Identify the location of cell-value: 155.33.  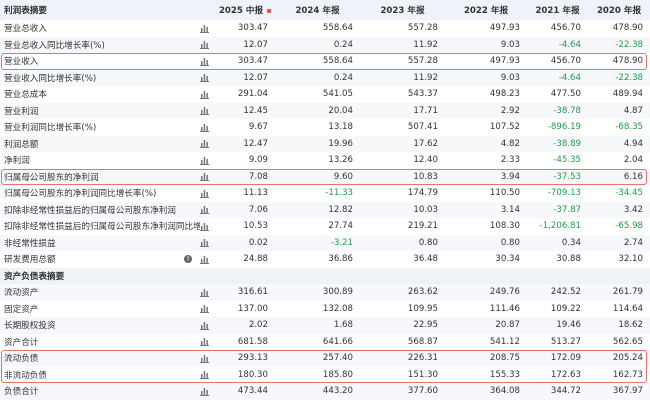
(504, 374).